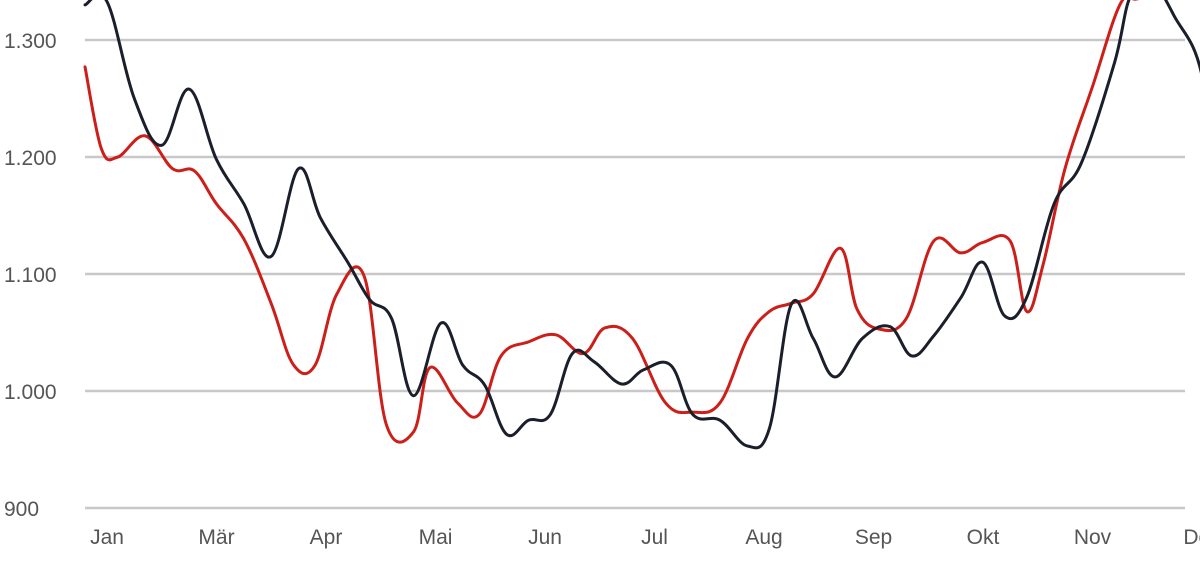  I want to click on x-tick-label: Okt, so click(983, 537).